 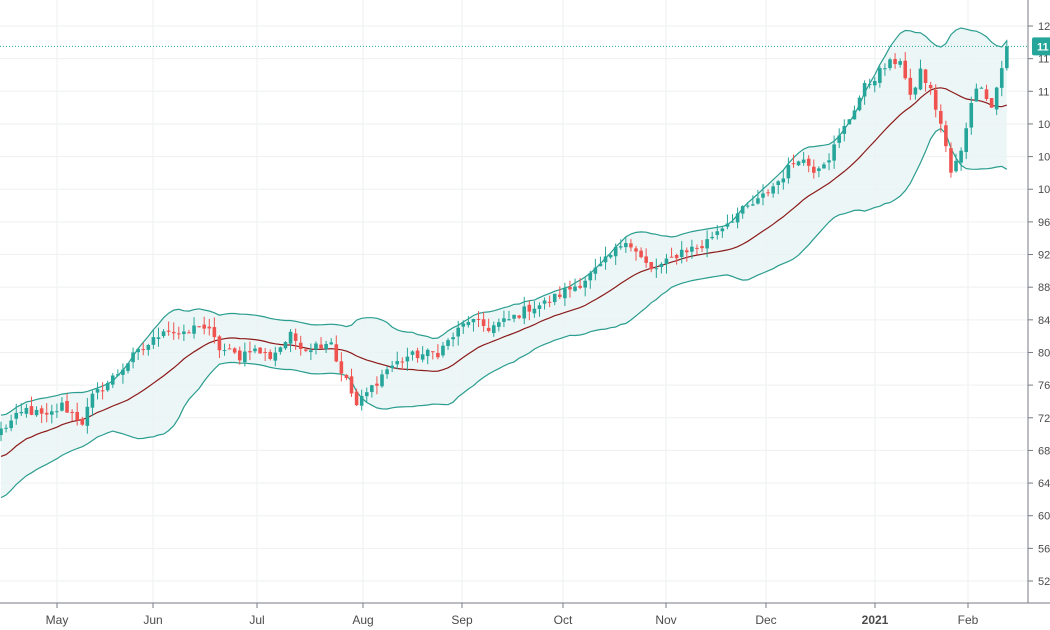 What do you see at coordinates (525, 46) in the screenshot?
I see `last-price-marker: 11` at bounding box center [525, 46].